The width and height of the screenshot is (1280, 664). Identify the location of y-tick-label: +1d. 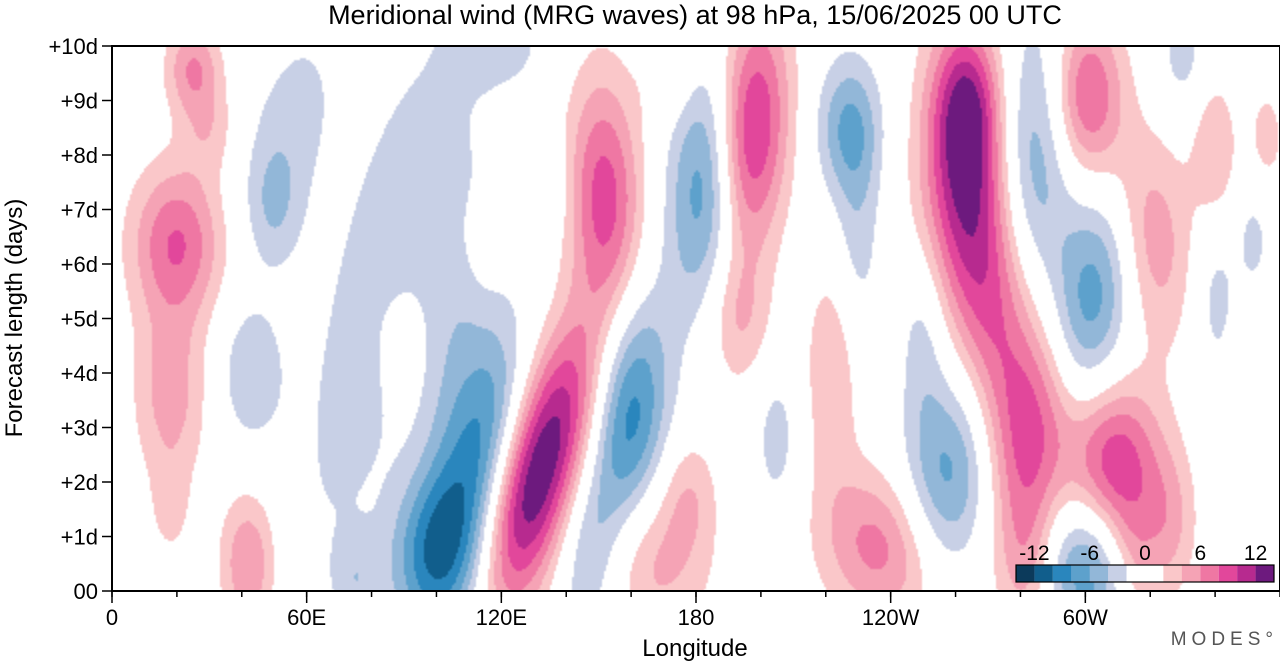
(79, 537).